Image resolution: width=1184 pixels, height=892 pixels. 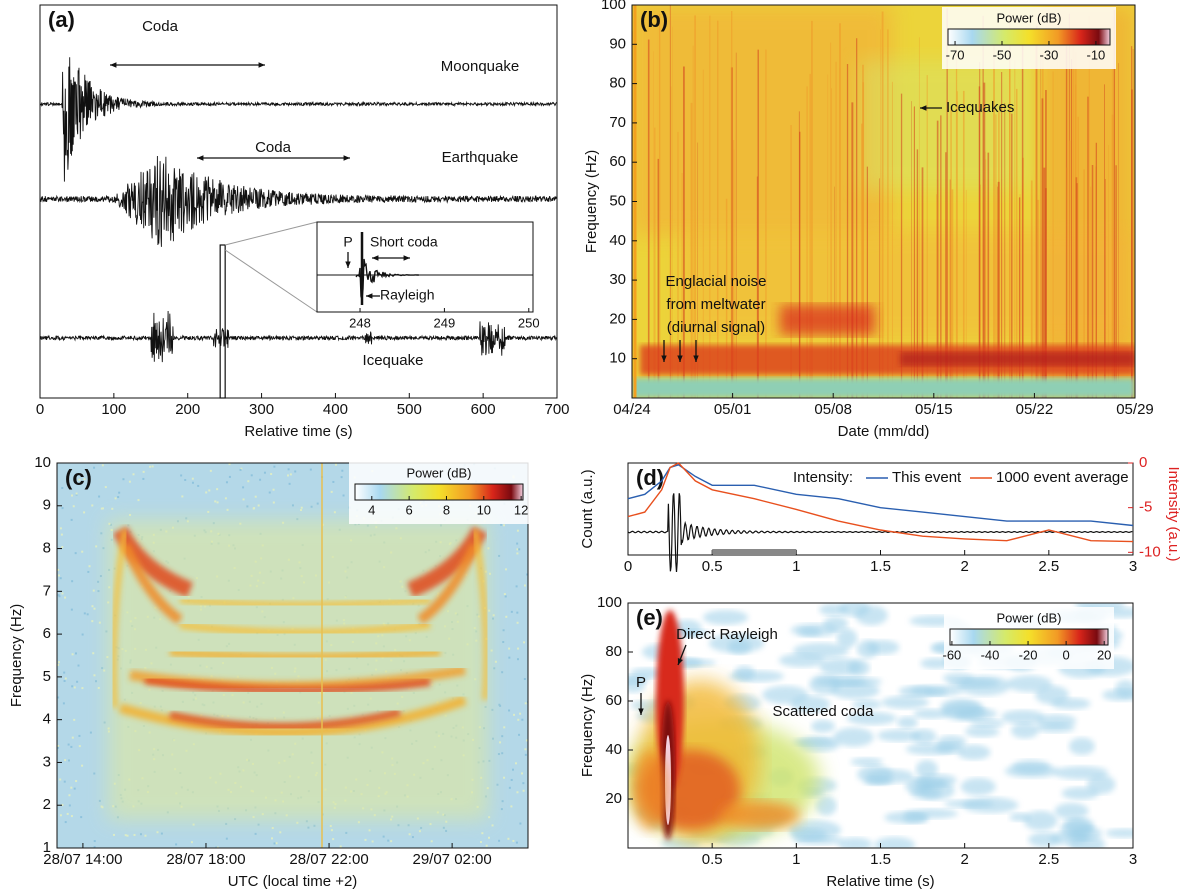 What do you see at coordinates (617, 318) in the screenshot?
I see `y-tick-label: 20` at bounding box center [617, 318].